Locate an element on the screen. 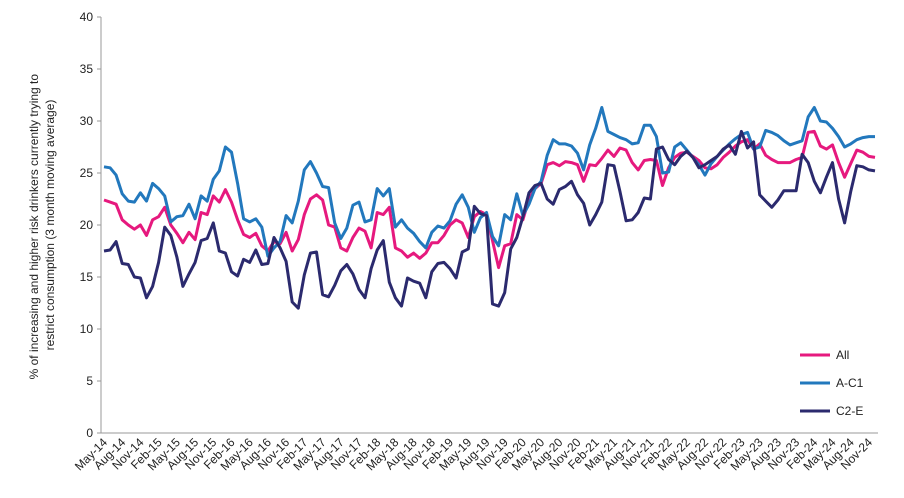 The width and height of the screenshot is (904, 498). legend-label: C2-E is located at coordinates (849, 411).